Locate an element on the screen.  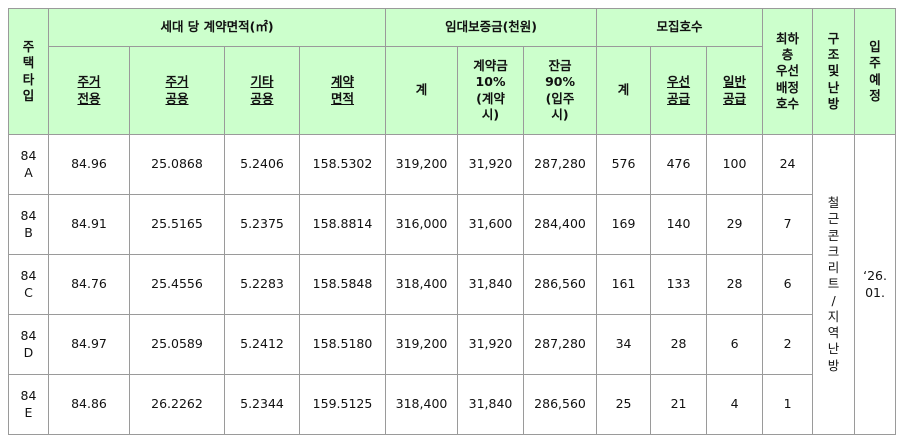
balance-cell: 284,400 is located at coordinates (560, 224).